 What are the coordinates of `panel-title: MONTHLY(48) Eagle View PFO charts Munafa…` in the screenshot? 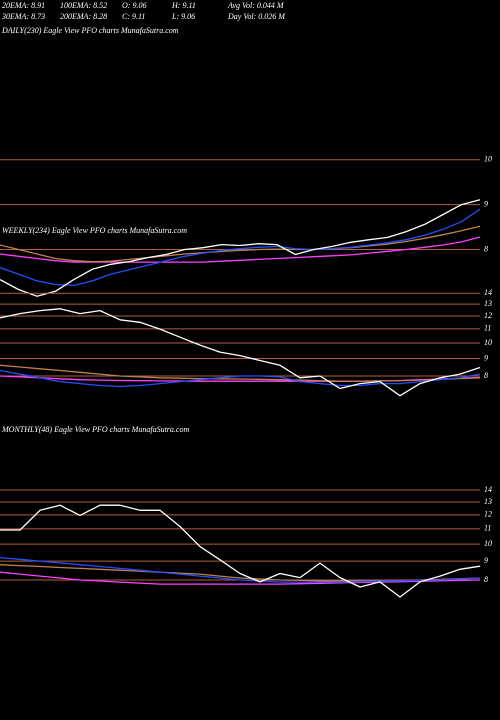 It's located at (95, 429).